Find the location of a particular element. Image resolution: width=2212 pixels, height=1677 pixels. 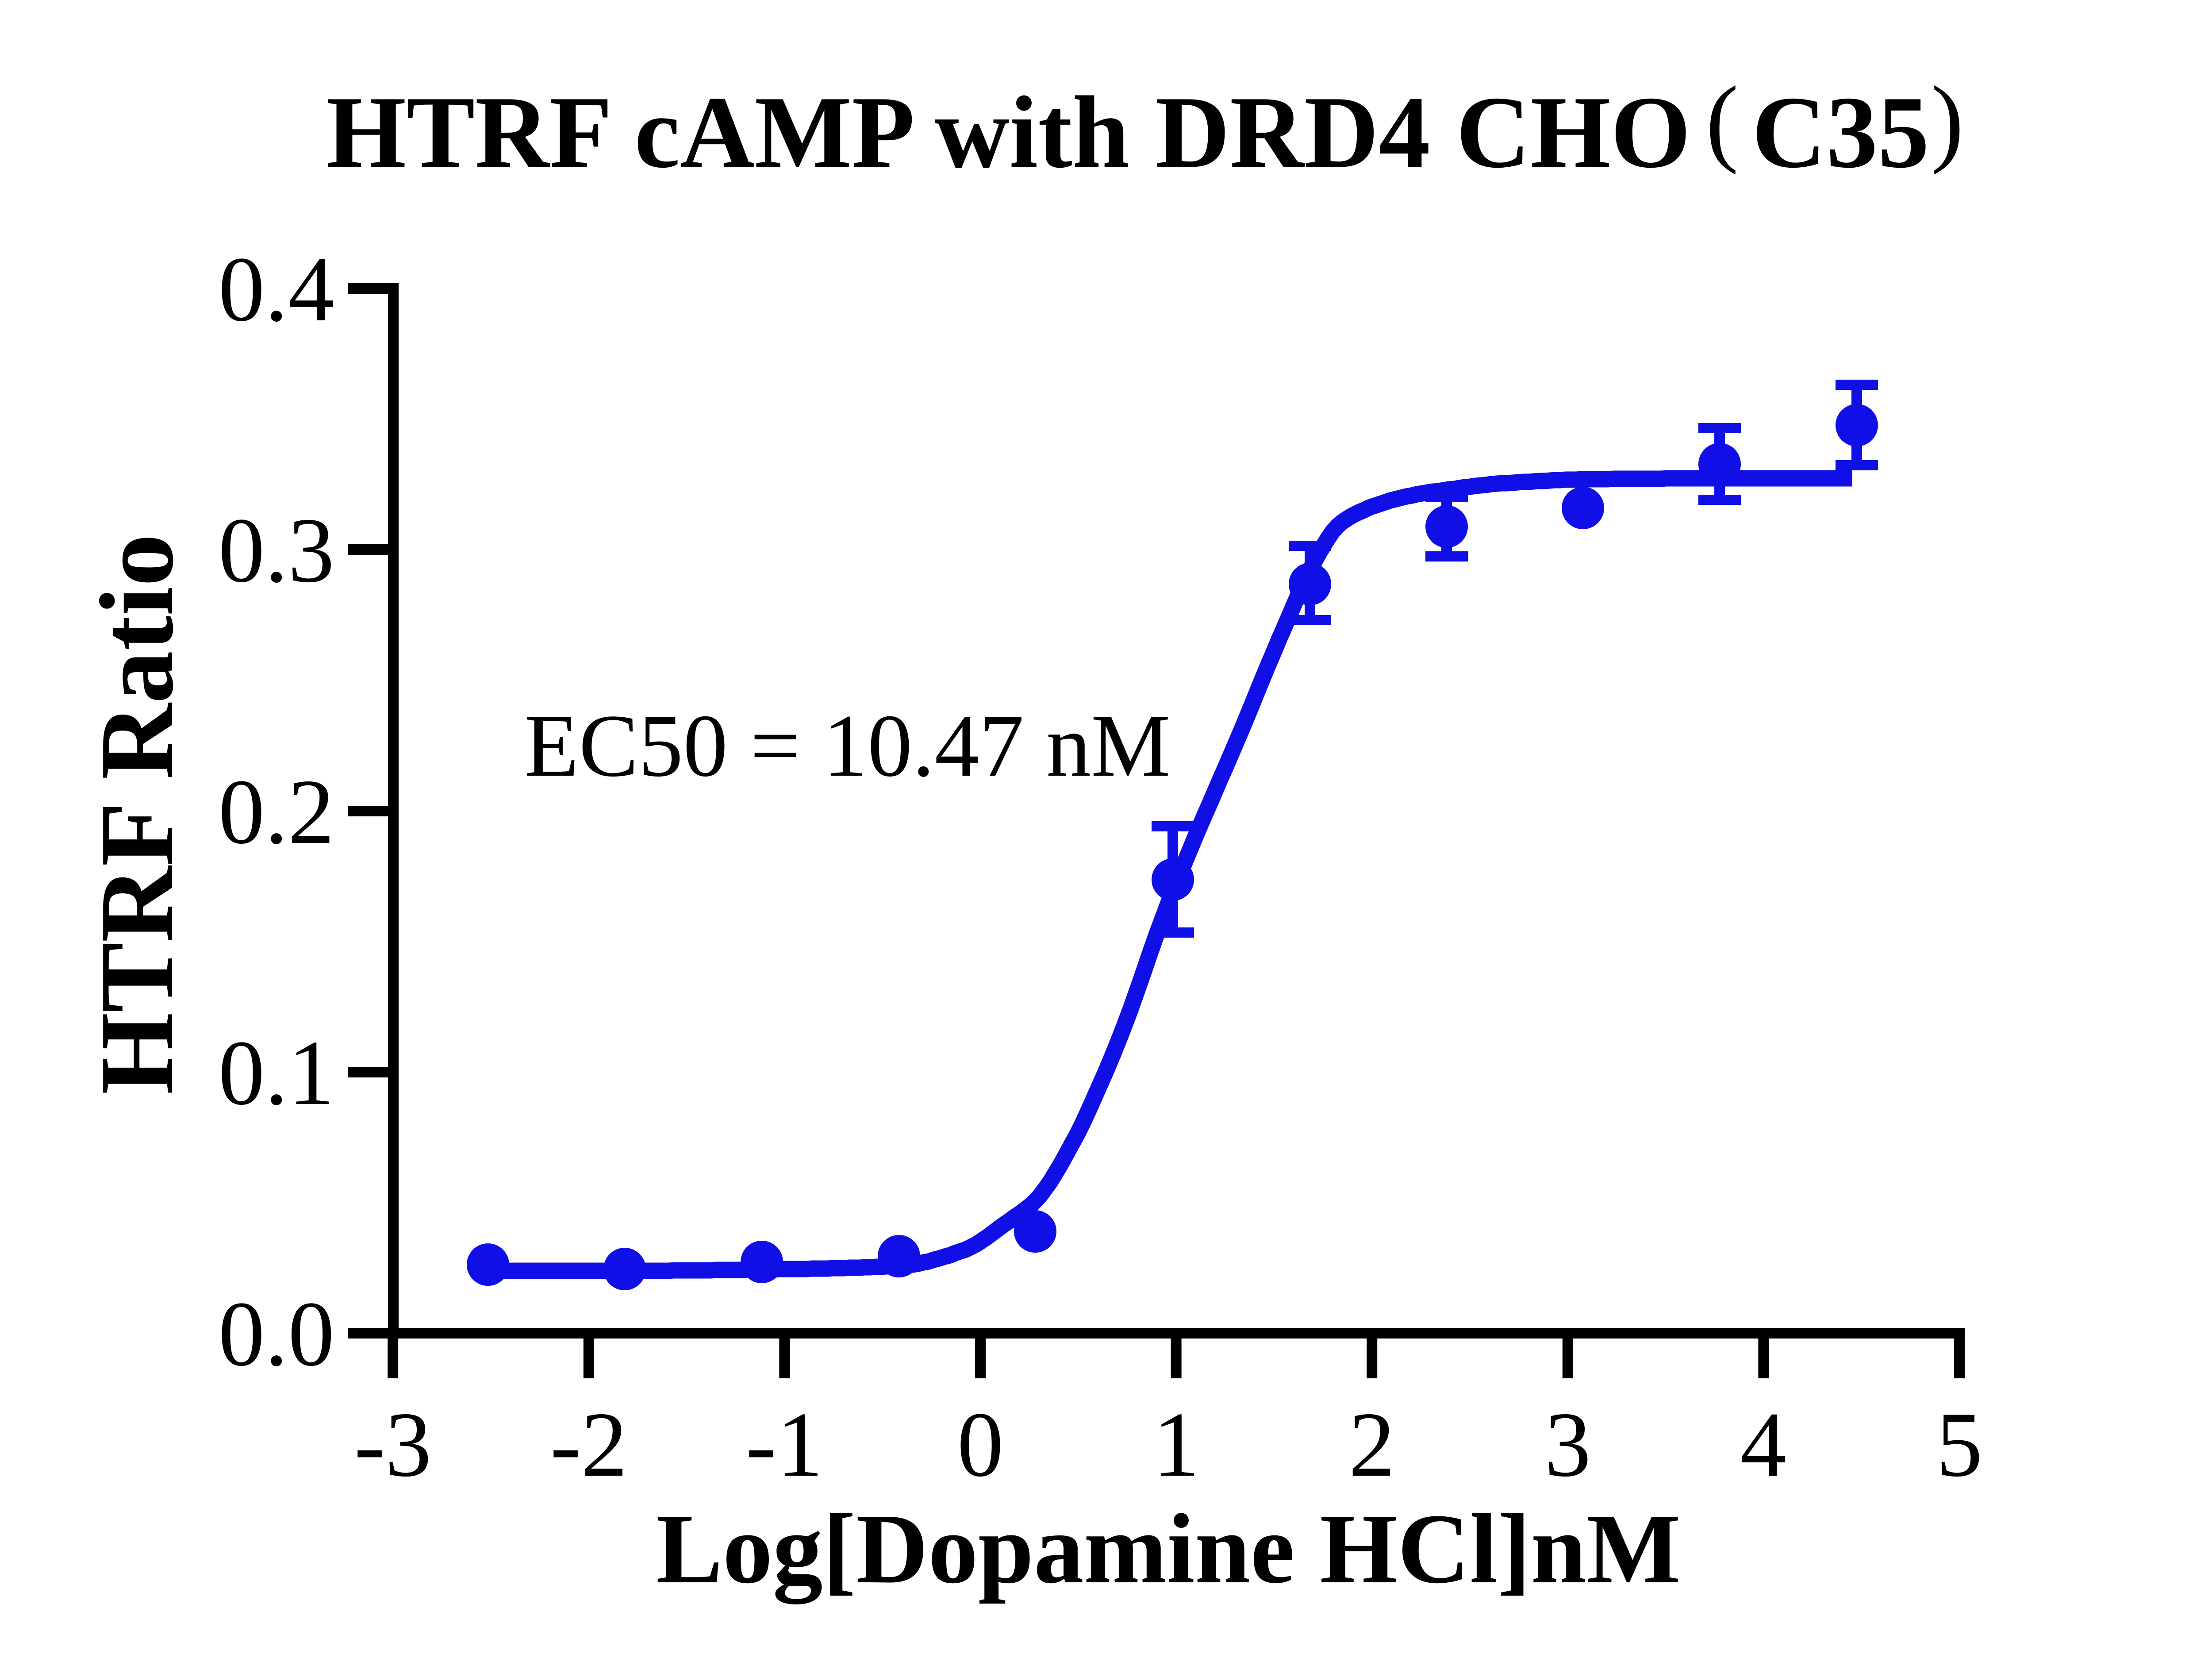

svg-text: 4 is located at coordinates (1764, 1444).